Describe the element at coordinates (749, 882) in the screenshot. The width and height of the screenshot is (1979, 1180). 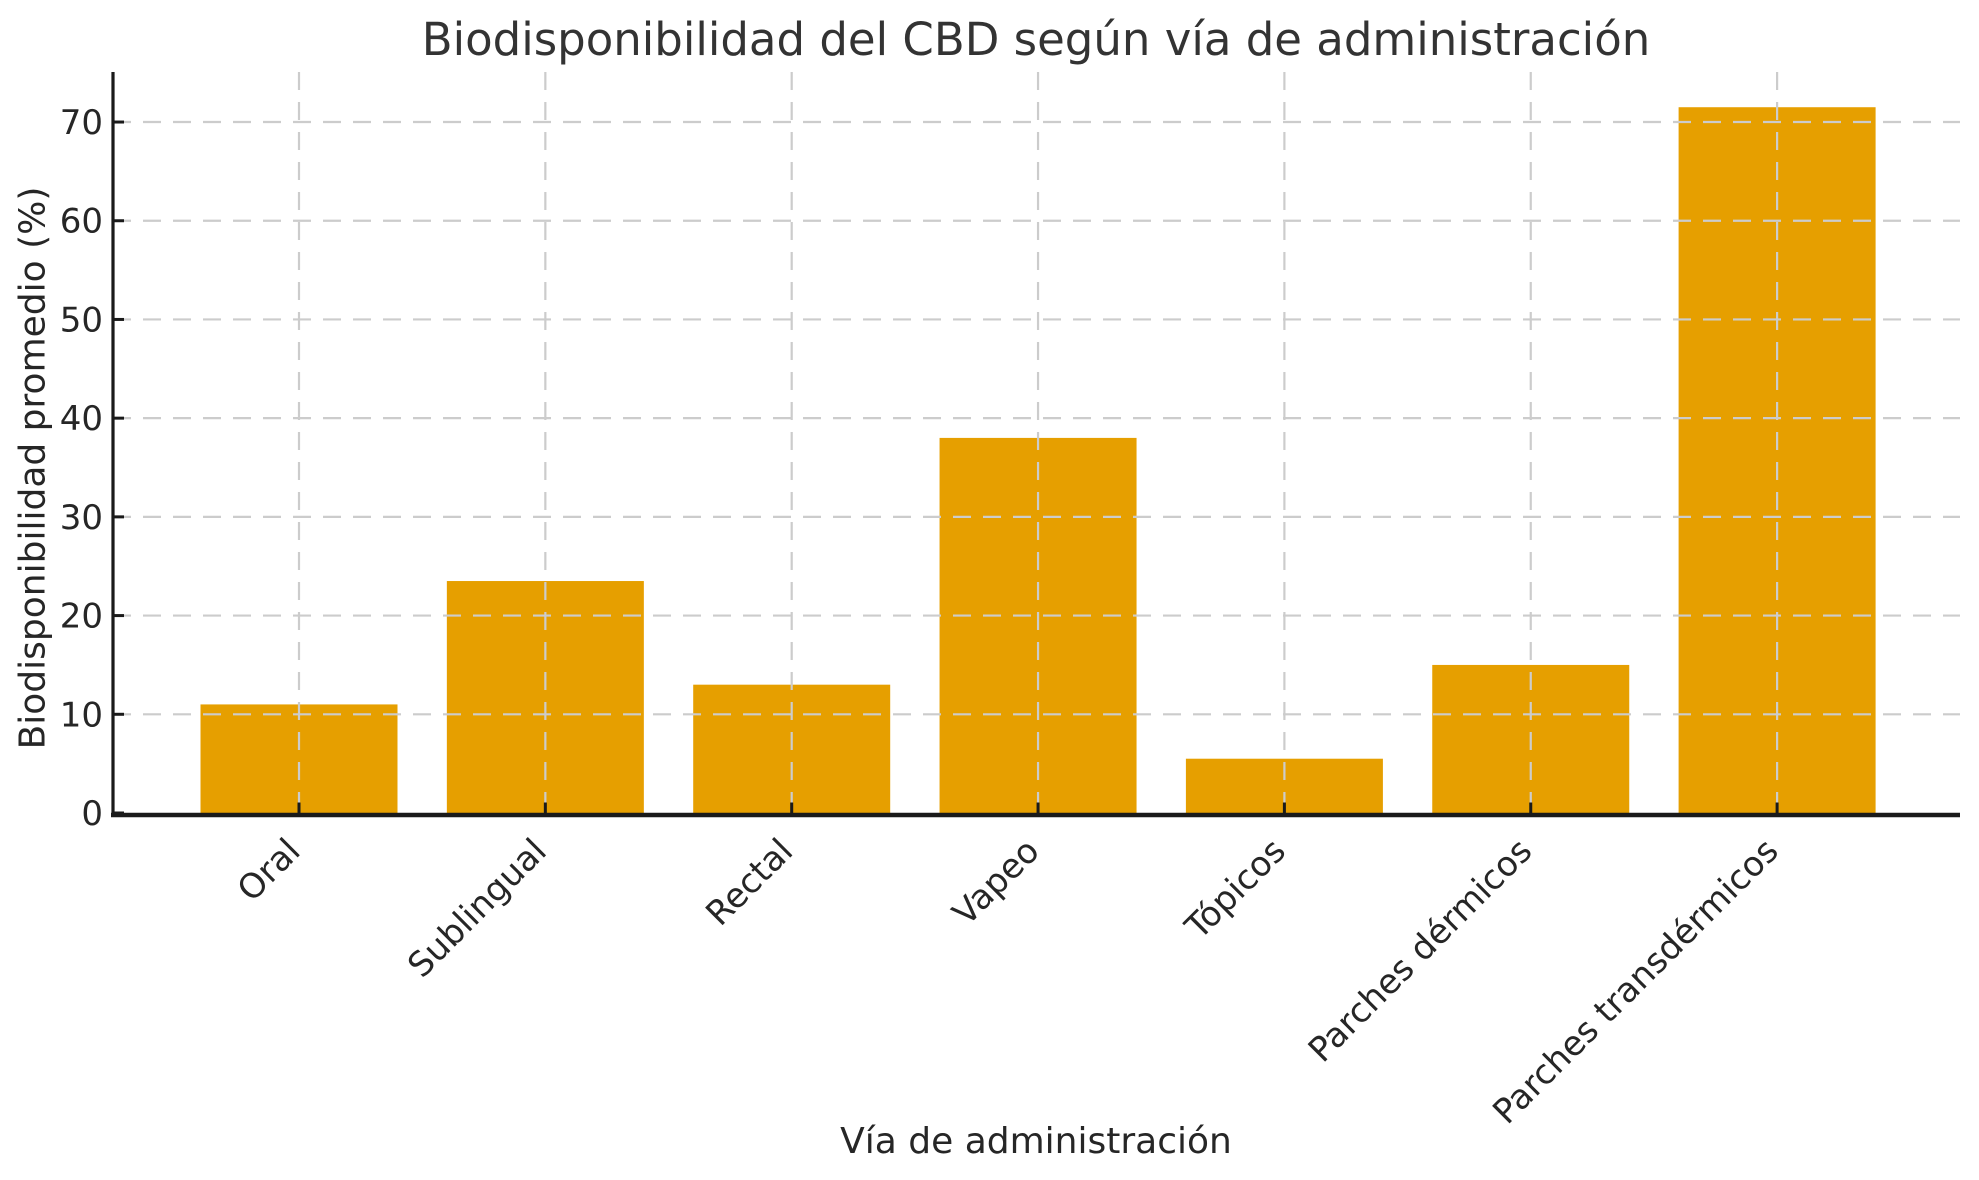
I see `x-tick-label-rectal: Rectal` at that location.